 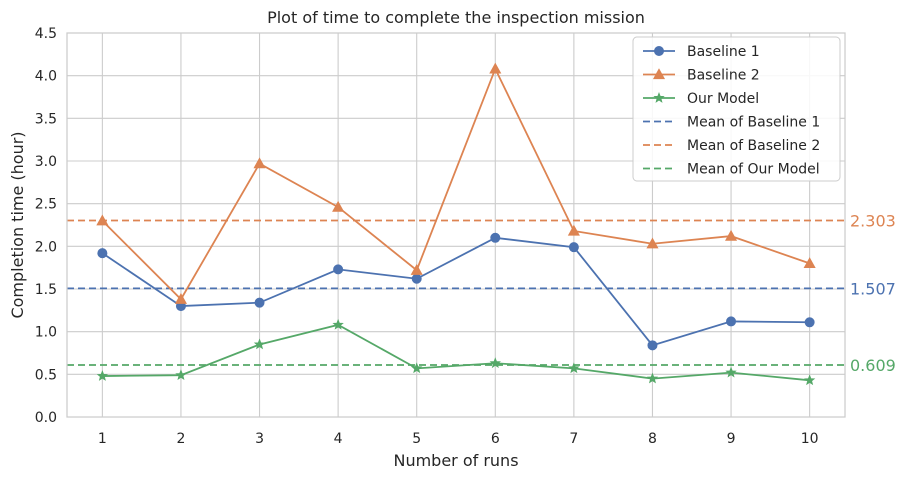 I want to click on y-tick-label: 0.5, so click(x=46, y=375).